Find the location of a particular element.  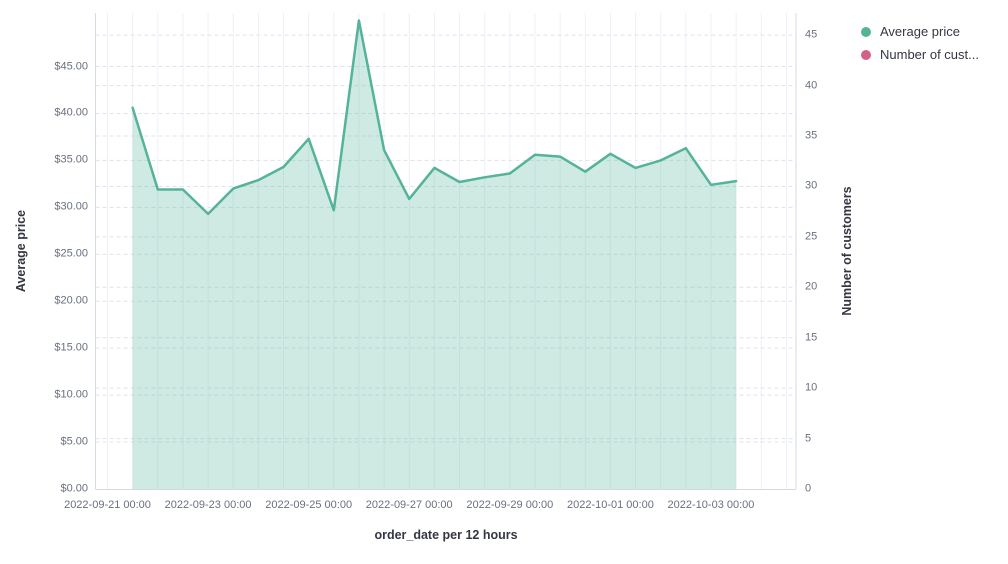

legend-item-average-price: Average price is located at coordinates (920, 32).